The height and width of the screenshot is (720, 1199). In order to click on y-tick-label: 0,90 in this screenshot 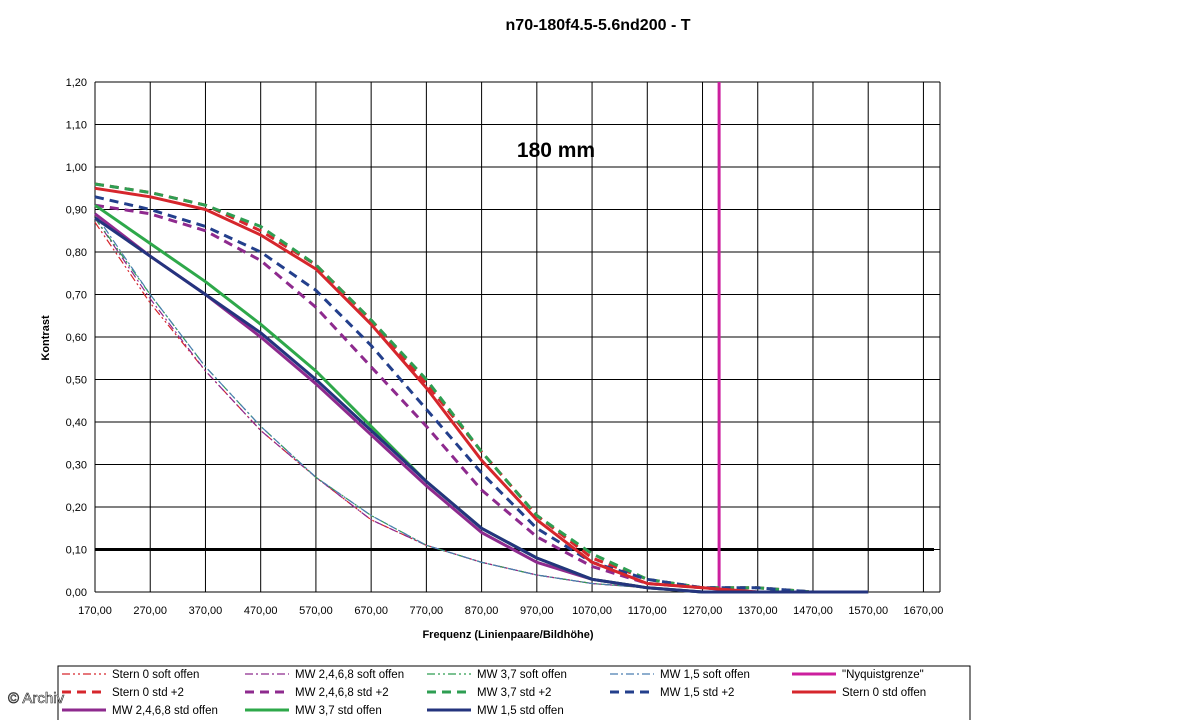, I will do `click(76, 211)`.